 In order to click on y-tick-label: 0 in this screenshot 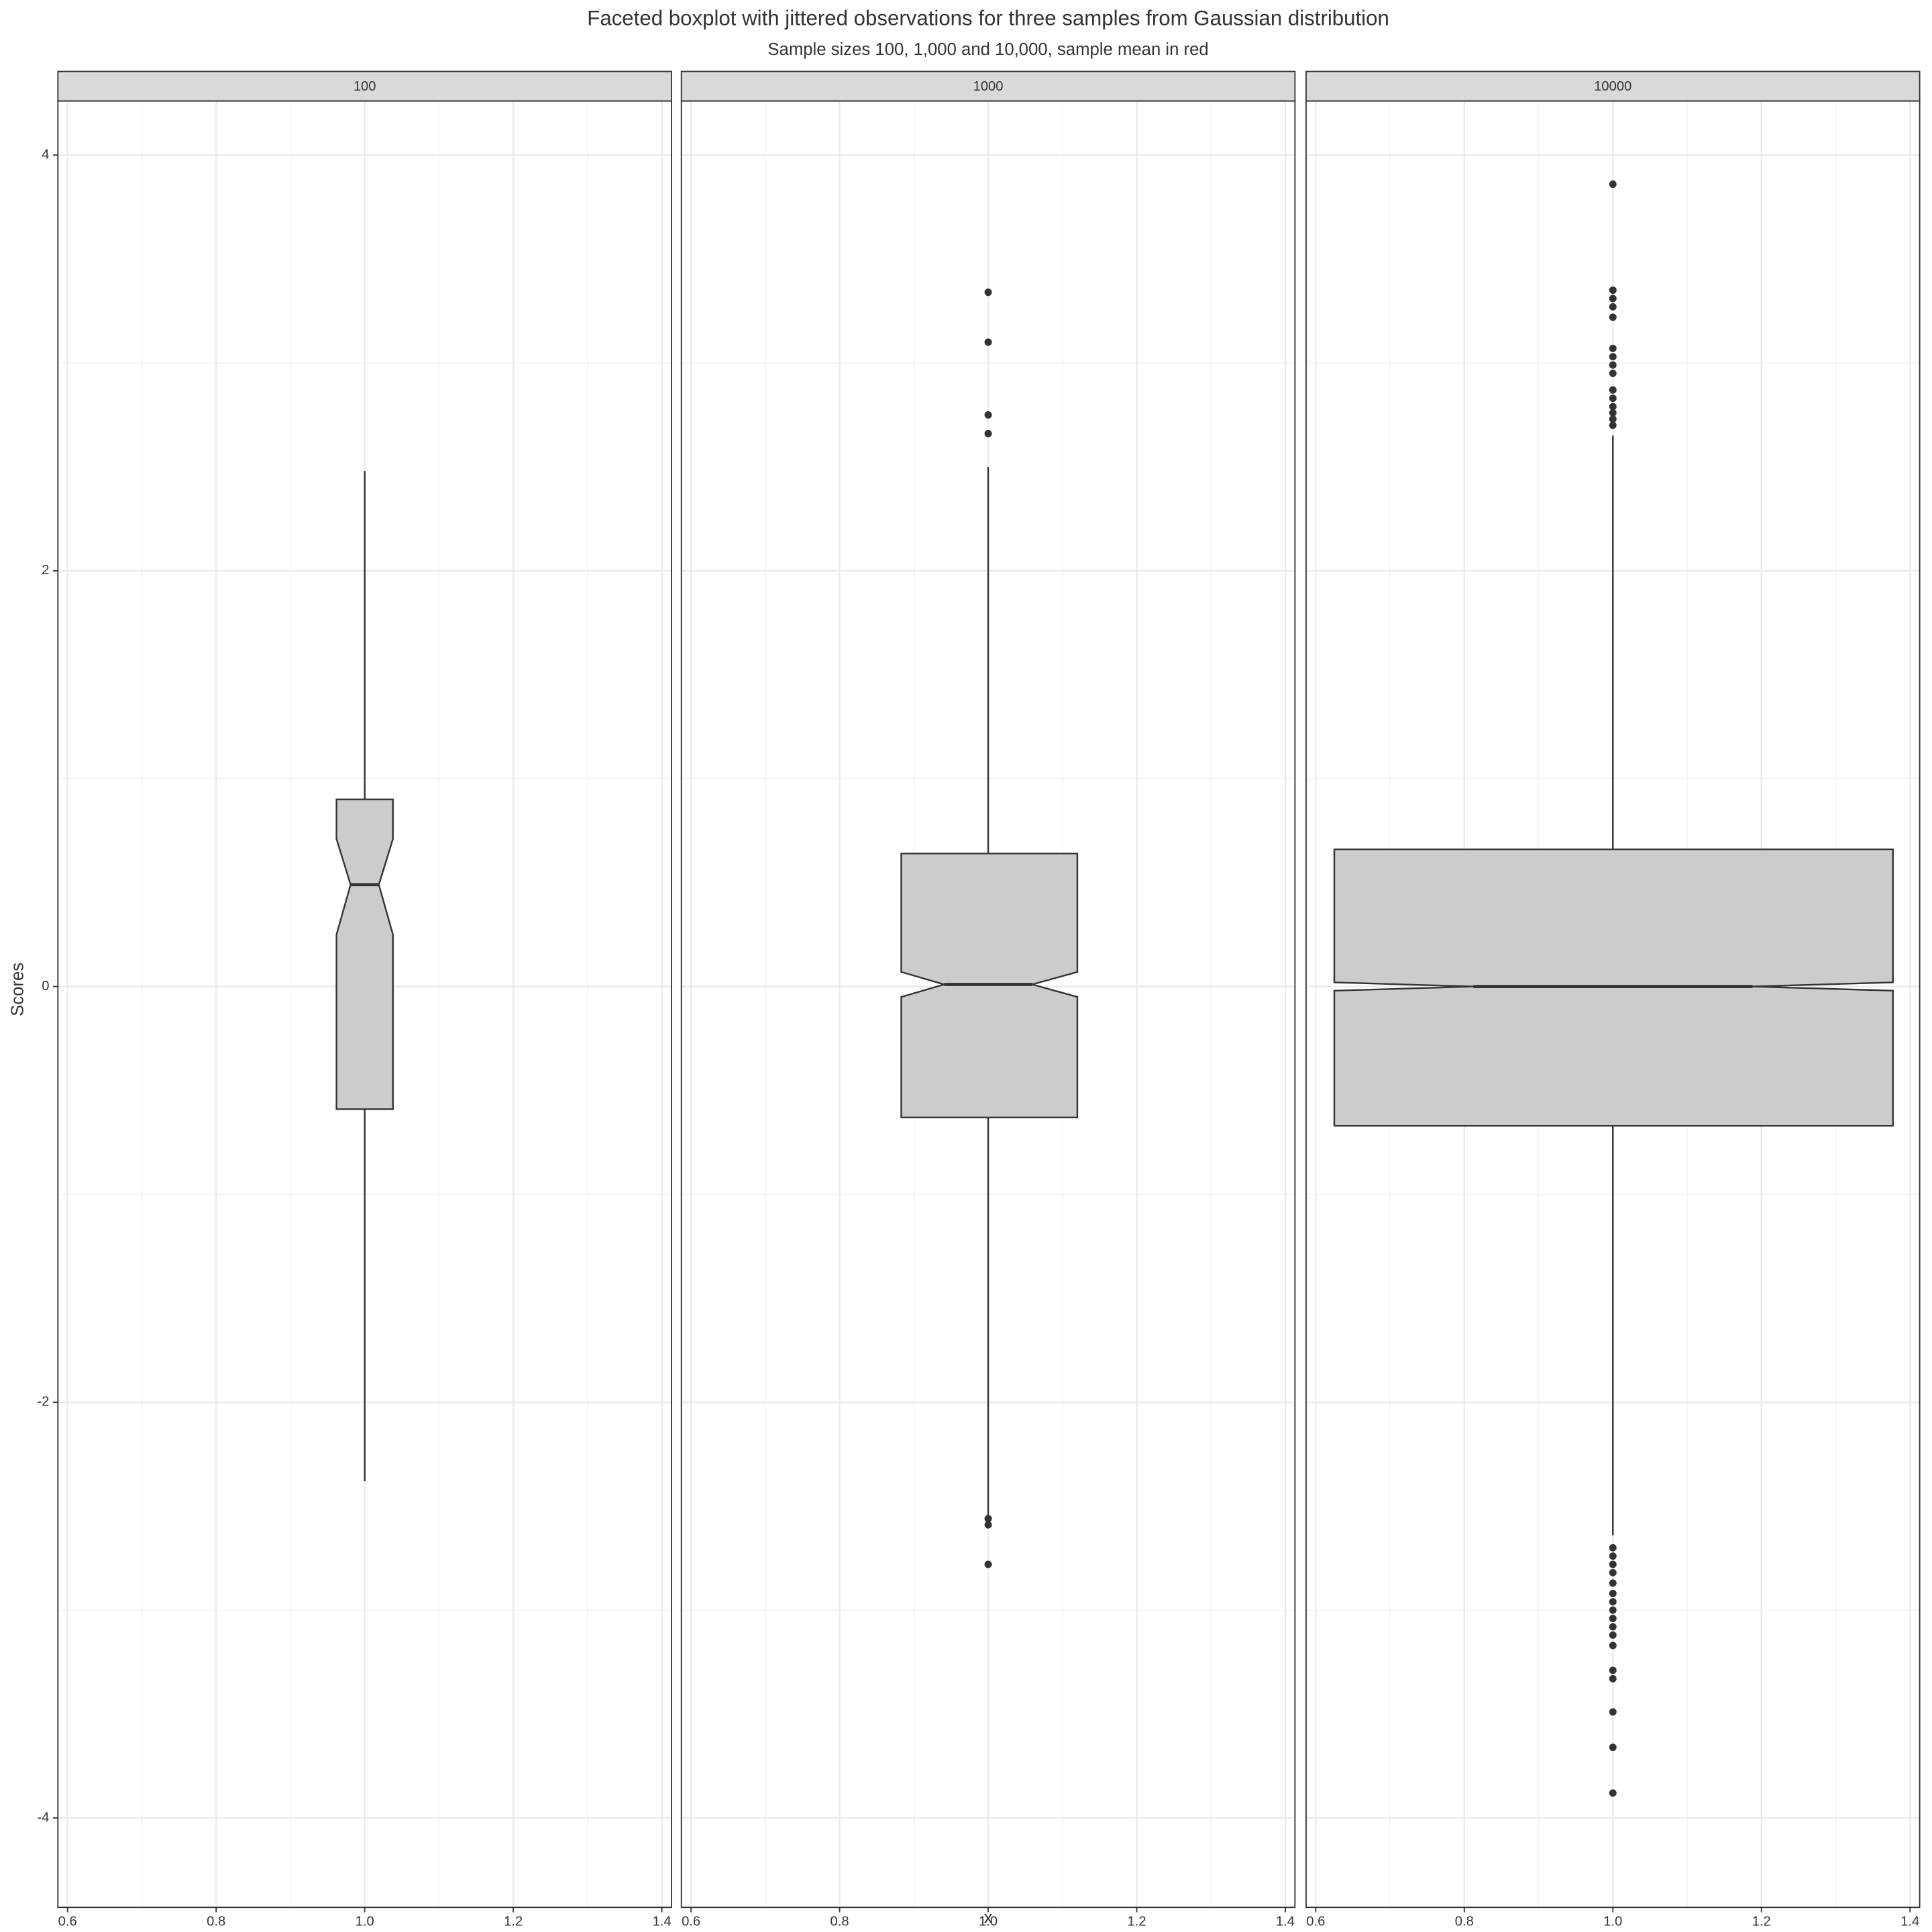, I will do `click(45, 986)`.